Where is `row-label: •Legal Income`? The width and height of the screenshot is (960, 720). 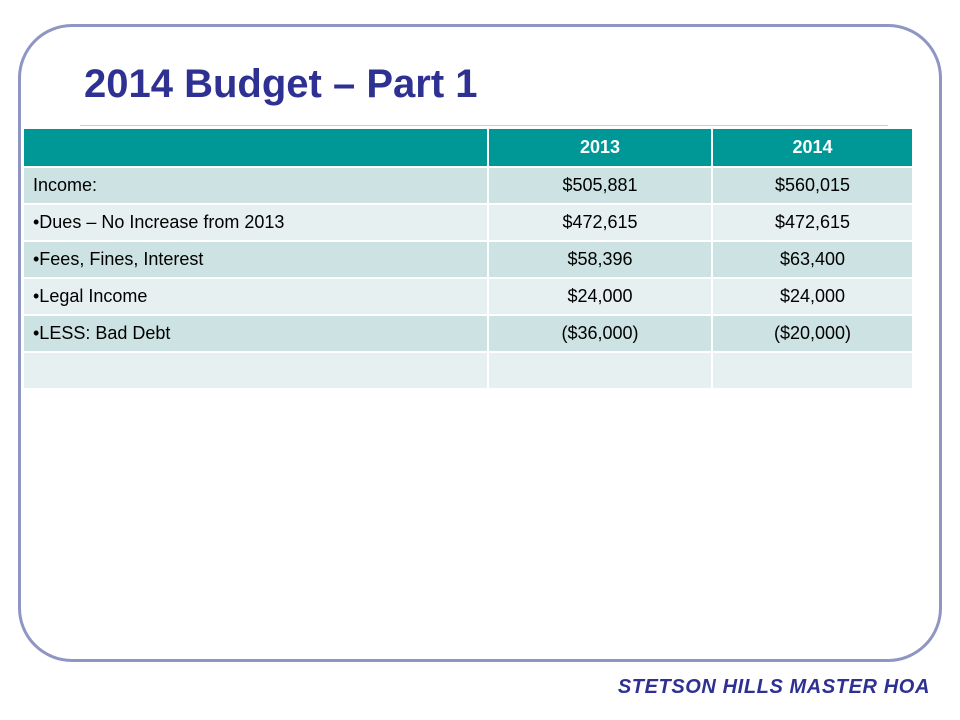 row-label: •Legal Income is located at coordinates (256, 297).